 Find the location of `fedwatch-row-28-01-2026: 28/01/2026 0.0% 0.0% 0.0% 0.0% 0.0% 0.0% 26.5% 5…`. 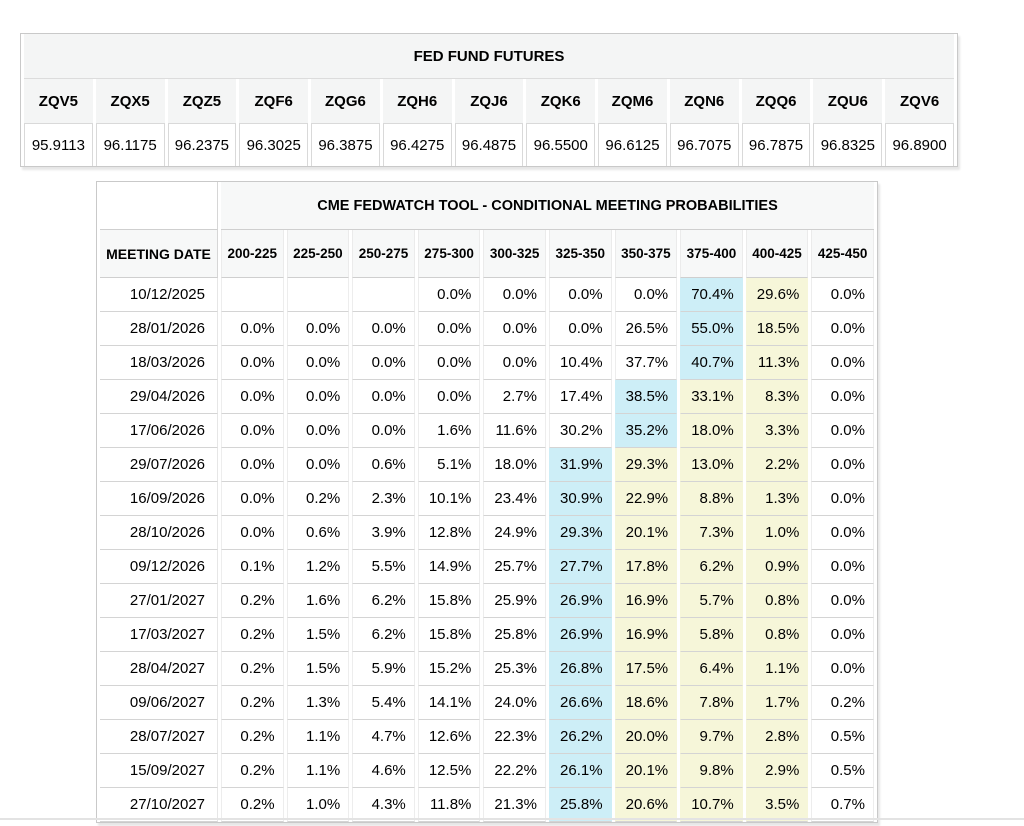

fedwatch-row-28-01-2026: 28/01/2026 0.0% 0.0% 0.0% 0.0% 0.0% 0.0% 26.5% 5… is located at coordinates (487, 329).